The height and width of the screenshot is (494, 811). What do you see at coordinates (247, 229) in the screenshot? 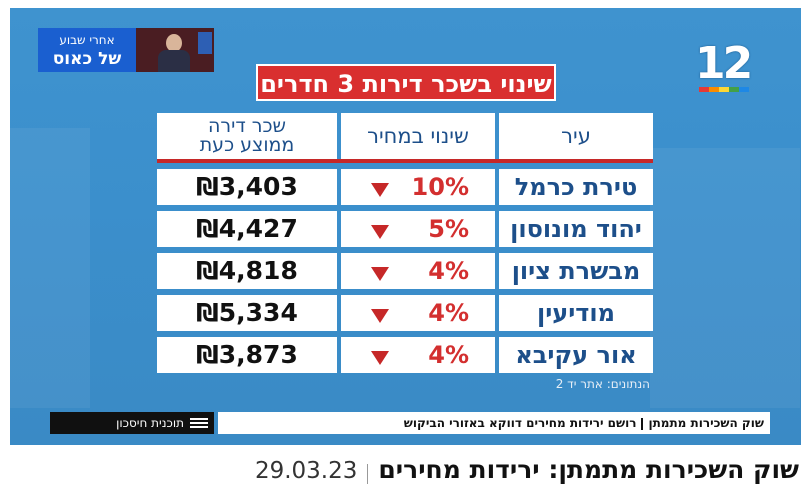
I see `rent-cell: ₪4,427` at bounding box center [247, 229].